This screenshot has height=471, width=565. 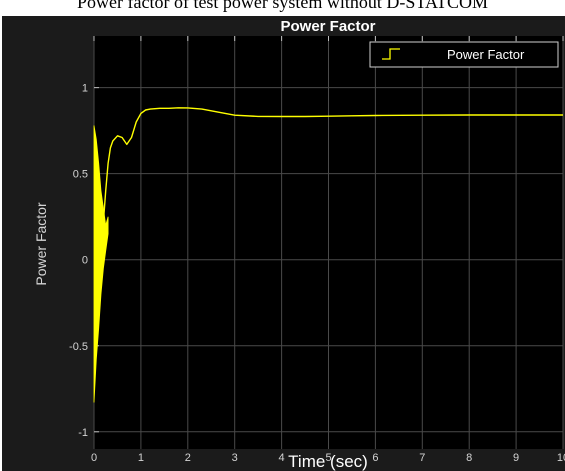 I want to click on x-tick-label: 10, so click(x=561, y=458).